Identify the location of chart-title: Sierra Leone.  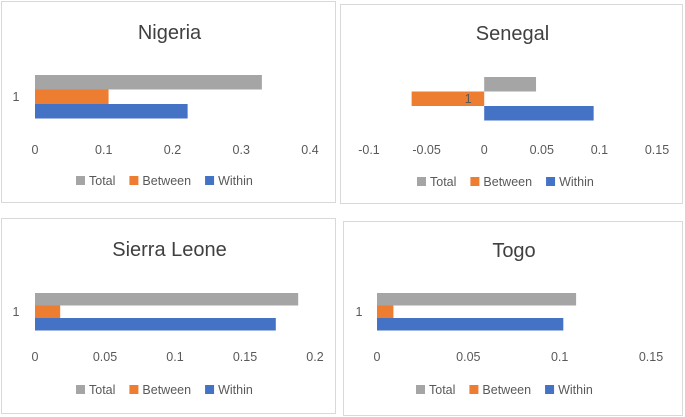
(169, 250).